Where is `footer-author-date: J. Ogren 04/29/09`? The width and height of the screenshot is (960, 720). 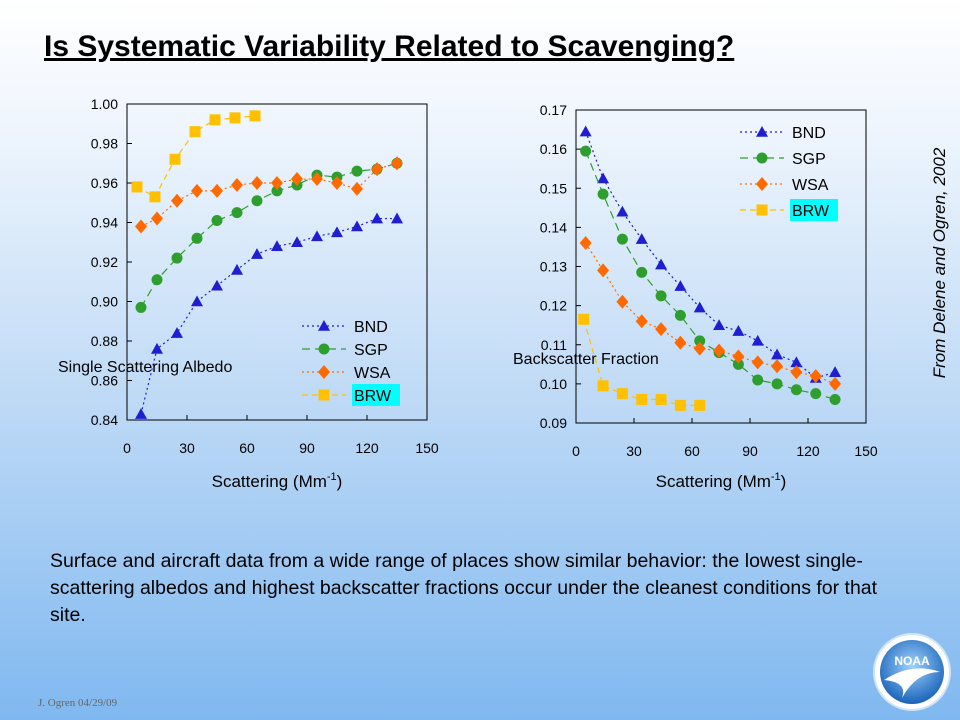
footer-author-date: J. Ogren 04/29/09 is located at coordinates (78, 703).